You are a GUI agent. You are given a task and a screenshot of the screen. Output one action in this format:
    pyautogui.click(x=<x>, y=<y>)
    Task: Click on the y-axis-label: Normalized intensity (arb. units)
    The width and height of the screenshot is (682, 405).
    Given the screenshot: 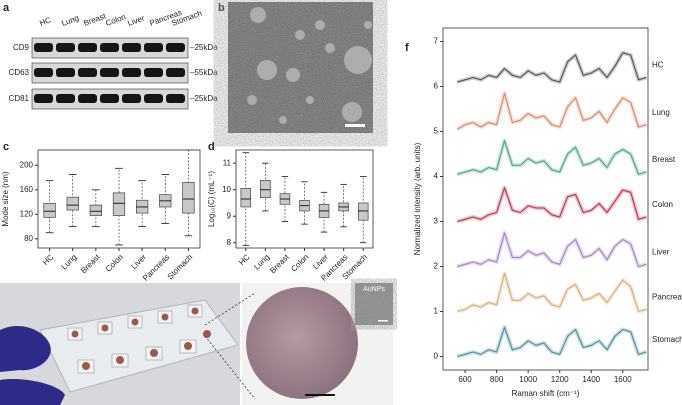 What is the action you would take?
    pyautogui.click(x=417, y=198)
    